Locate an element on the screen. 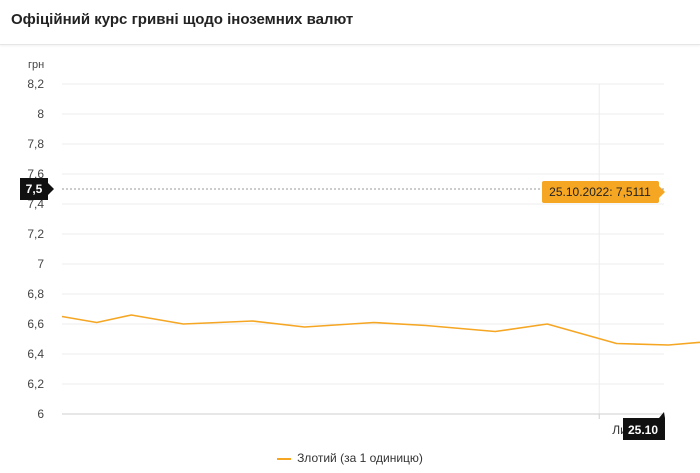 This screenshot has width=700, height=473. y-tick-label: 7,8 is located at coordinates (35, 144).